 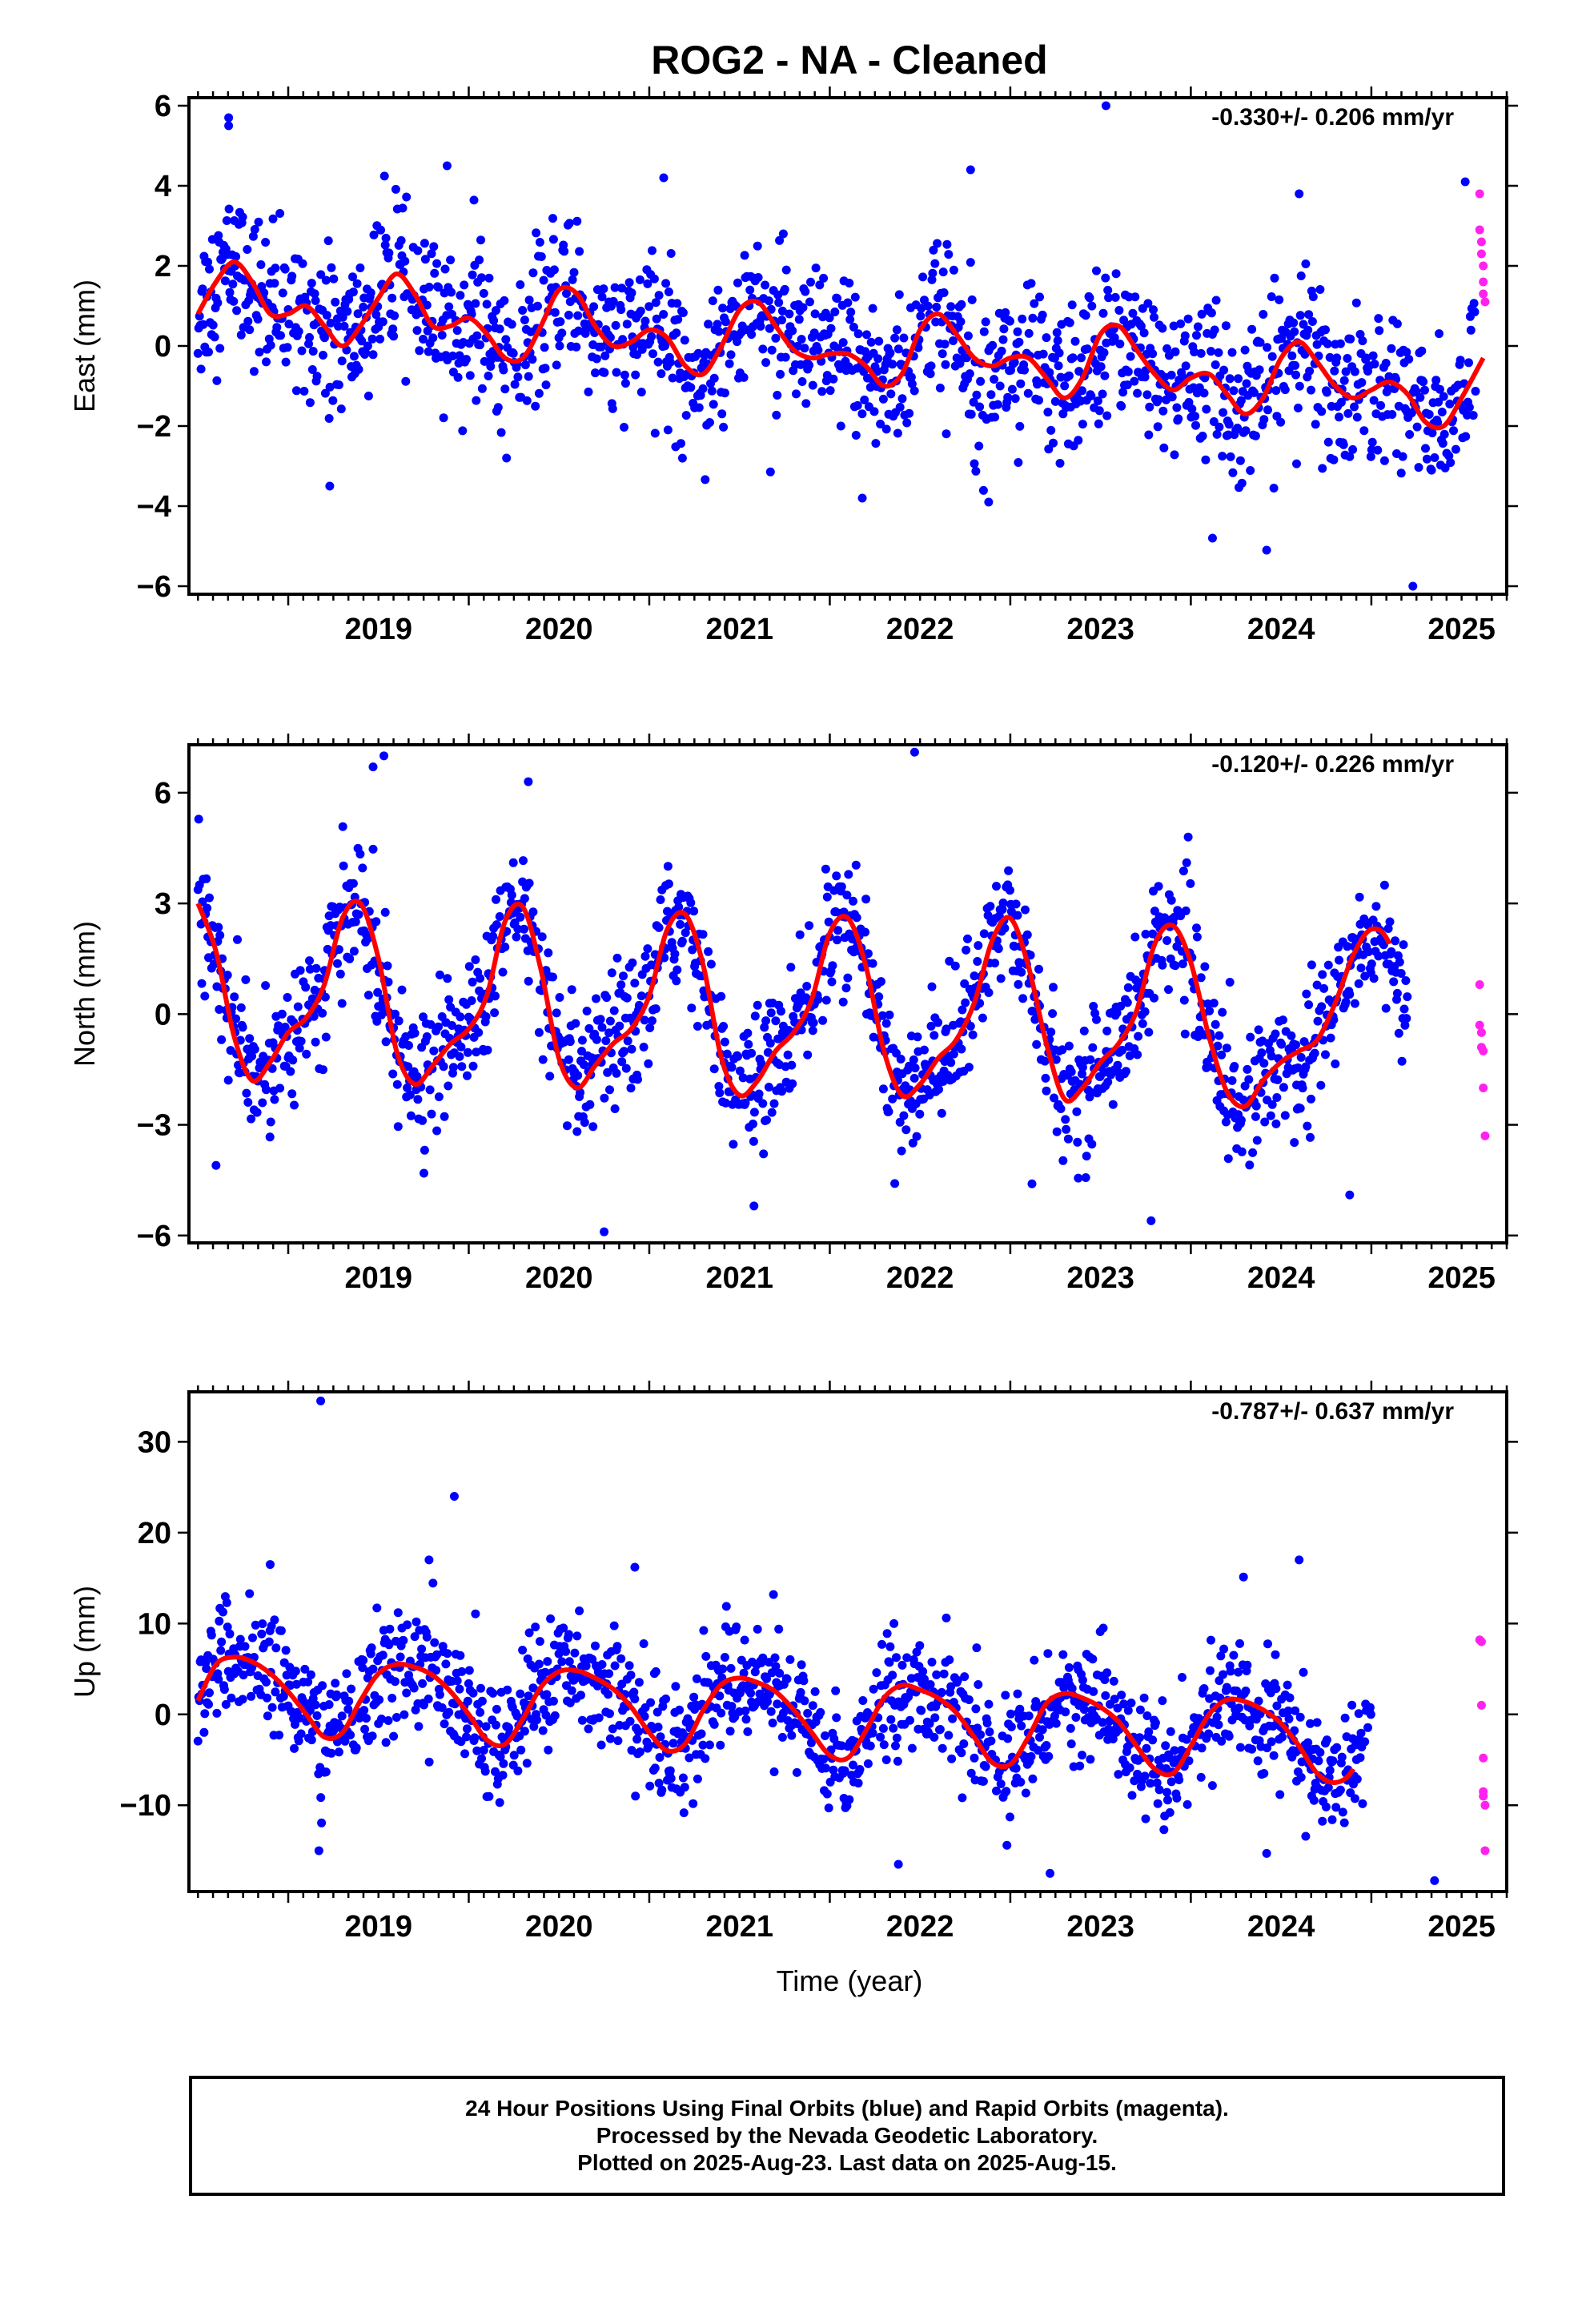 What do you see at coordinates (154, 587) in the screenshot?
I see `y-tick-label: −6` at bounding box center [154, 587].